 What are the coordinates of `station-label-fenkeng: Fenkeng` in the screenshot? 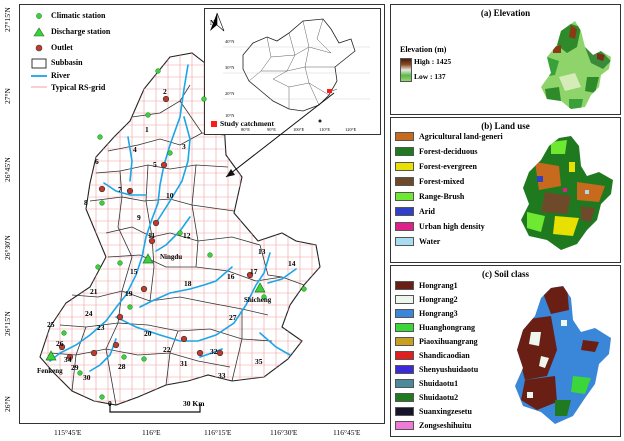 It's located at (50, 371).